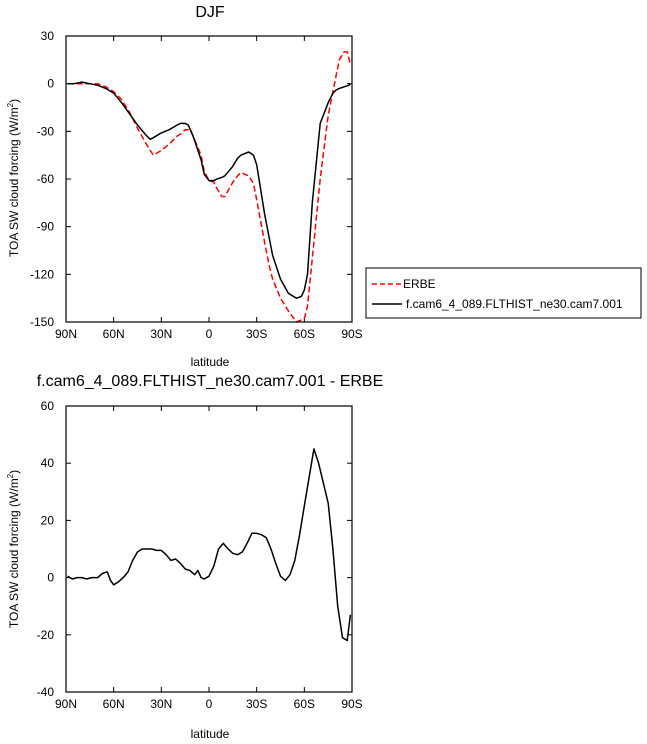 This screenshot has height=744, width=647. What do you see at coordinates (351, 334) in the screenshot?
I see `chart-top-xtick-label: 90S` at bounding box center [351, 334].